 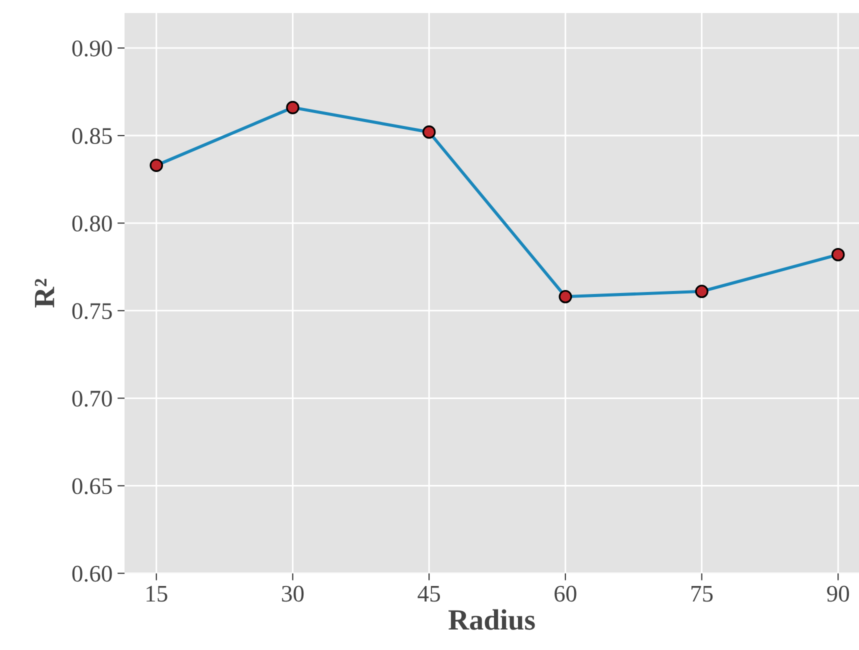 I want to click on x-tick-label: 90, so click(x=838, y=594).